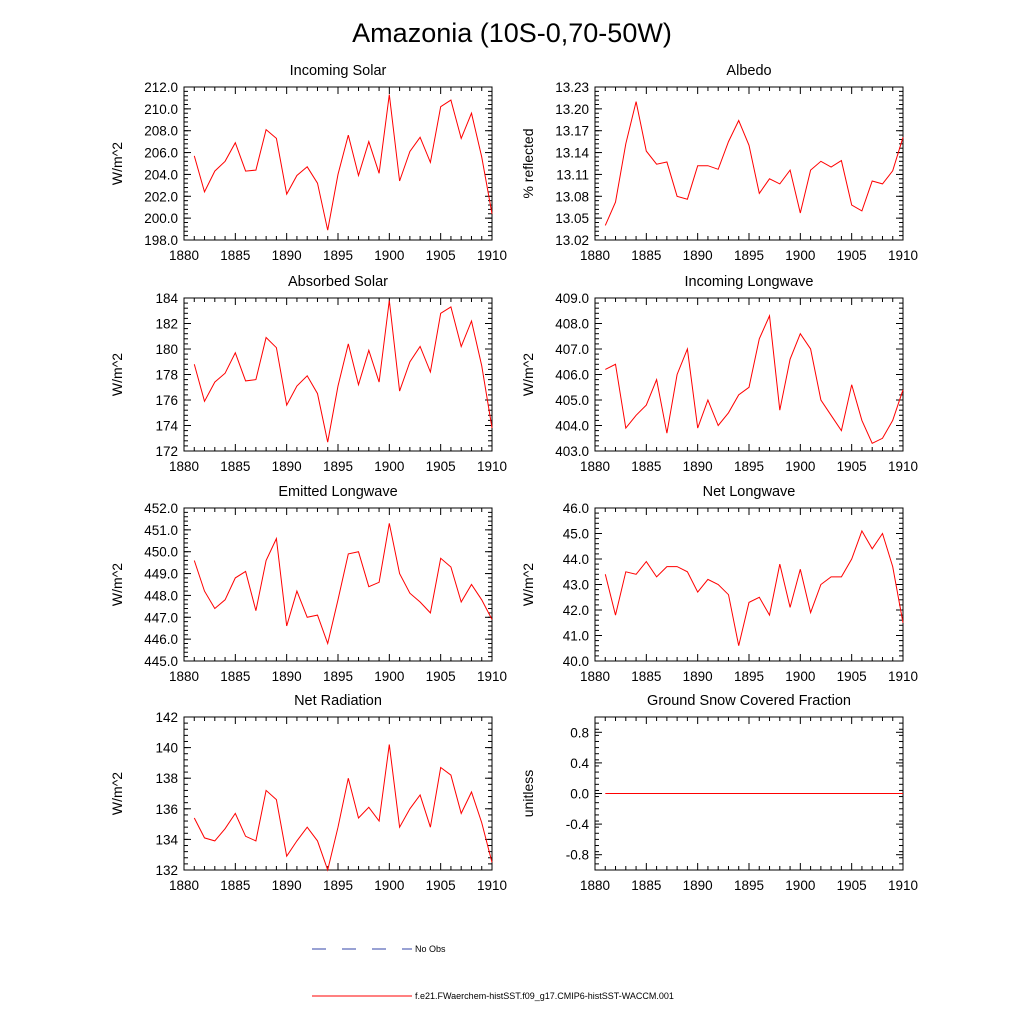 This screenshot has width=1024, height=1024. I want to click on y-tick-label: 132, so click(166, 870).